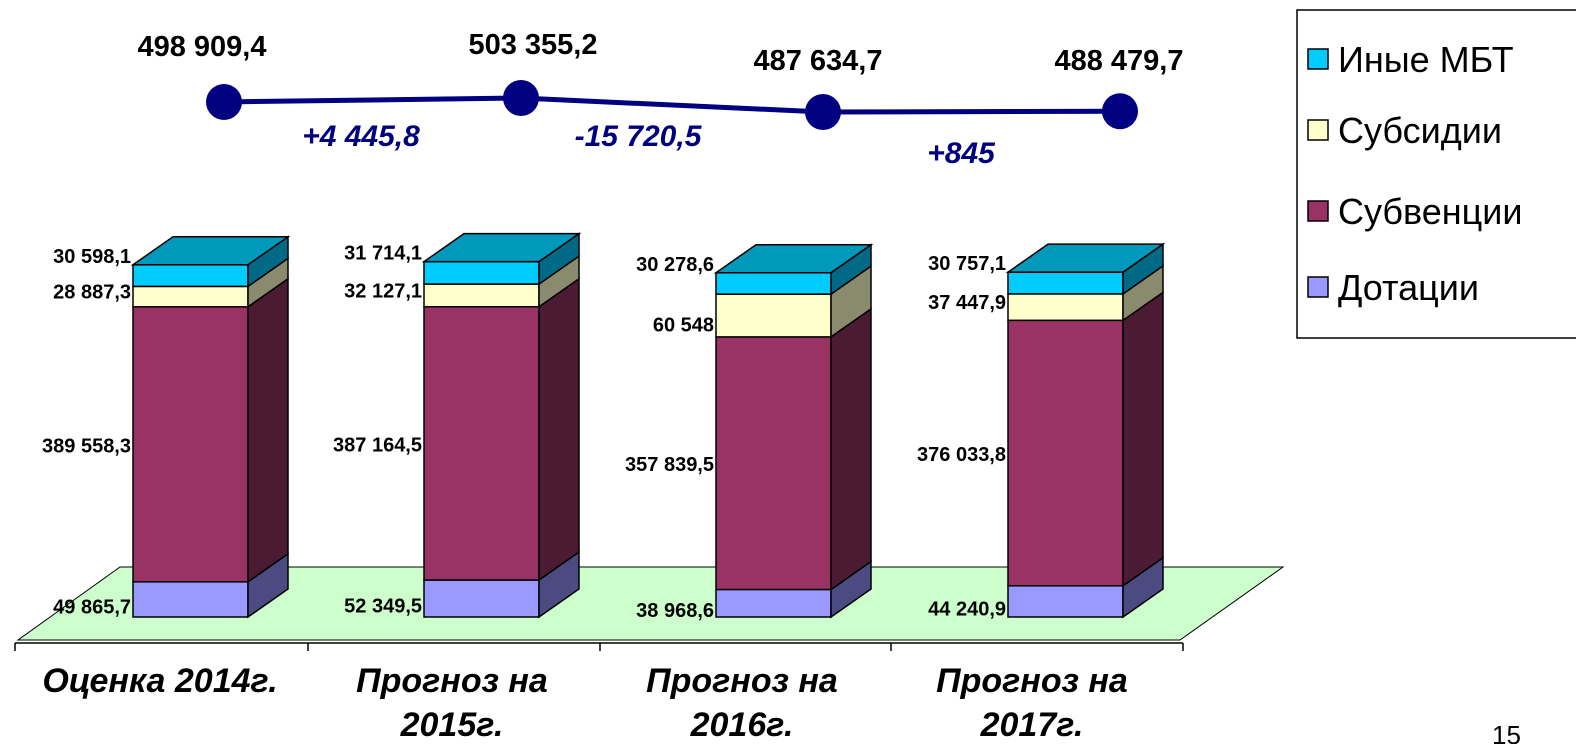 The image size is (1576, 744). I want to click on category-label-4-line-2: 2017г., so click(1032, 725).